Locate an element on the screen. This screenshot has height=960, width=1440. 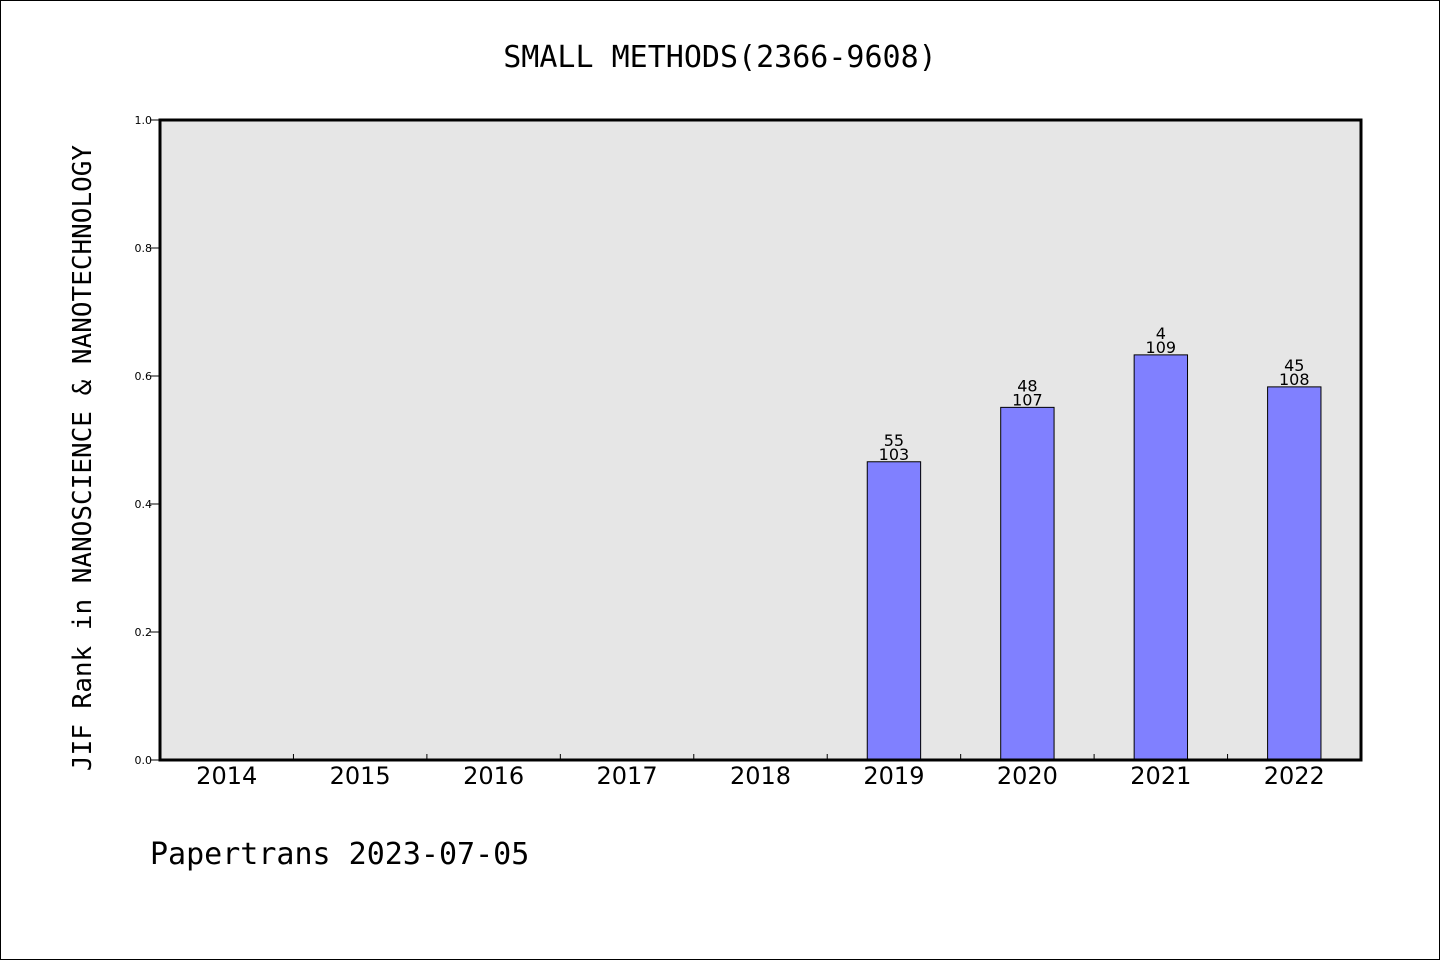
y-tick-label: 0.4 is located at coordinates (144, 504).